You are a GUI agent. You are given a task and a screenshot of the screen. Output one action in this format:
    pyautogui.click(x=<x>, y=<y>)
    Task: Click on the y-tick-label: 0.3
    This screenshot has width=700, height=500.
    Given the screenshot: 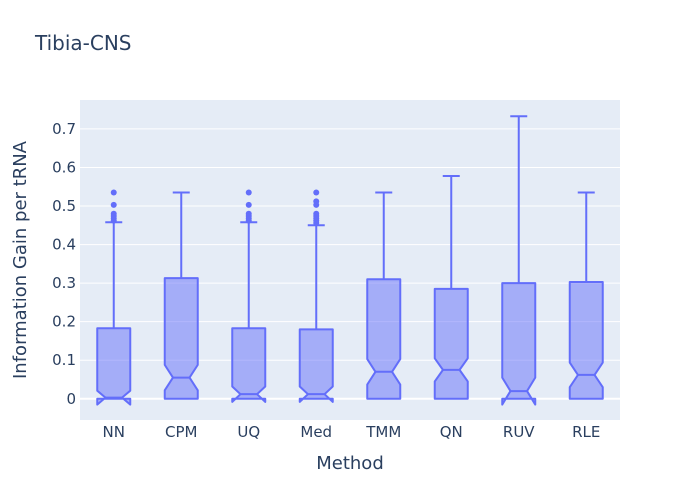 What is the action you would take?
    pyautogui.click(x=64, y=283)
    